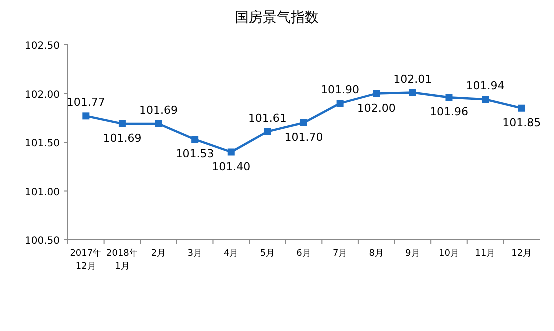 The image size is (554, 331). What do you see at coordinates (42, 241) in the screenshot?
I see `y-tick-label: 100.50` at bounding box center [42, 241].